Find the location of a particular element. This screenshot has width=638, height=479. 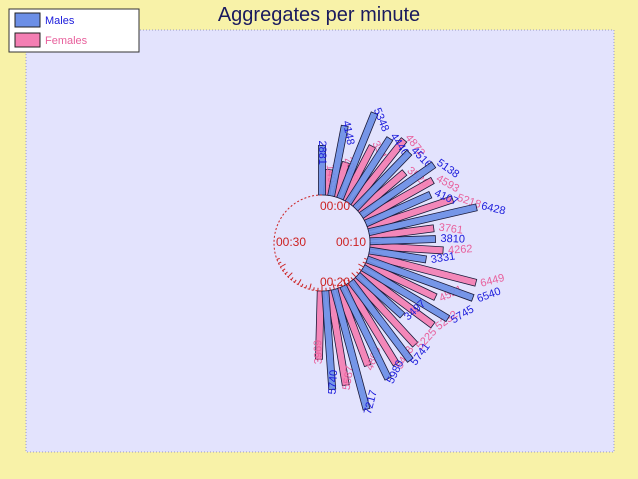

dial-label-3: 00:30 is located at coordinates (291, 242).